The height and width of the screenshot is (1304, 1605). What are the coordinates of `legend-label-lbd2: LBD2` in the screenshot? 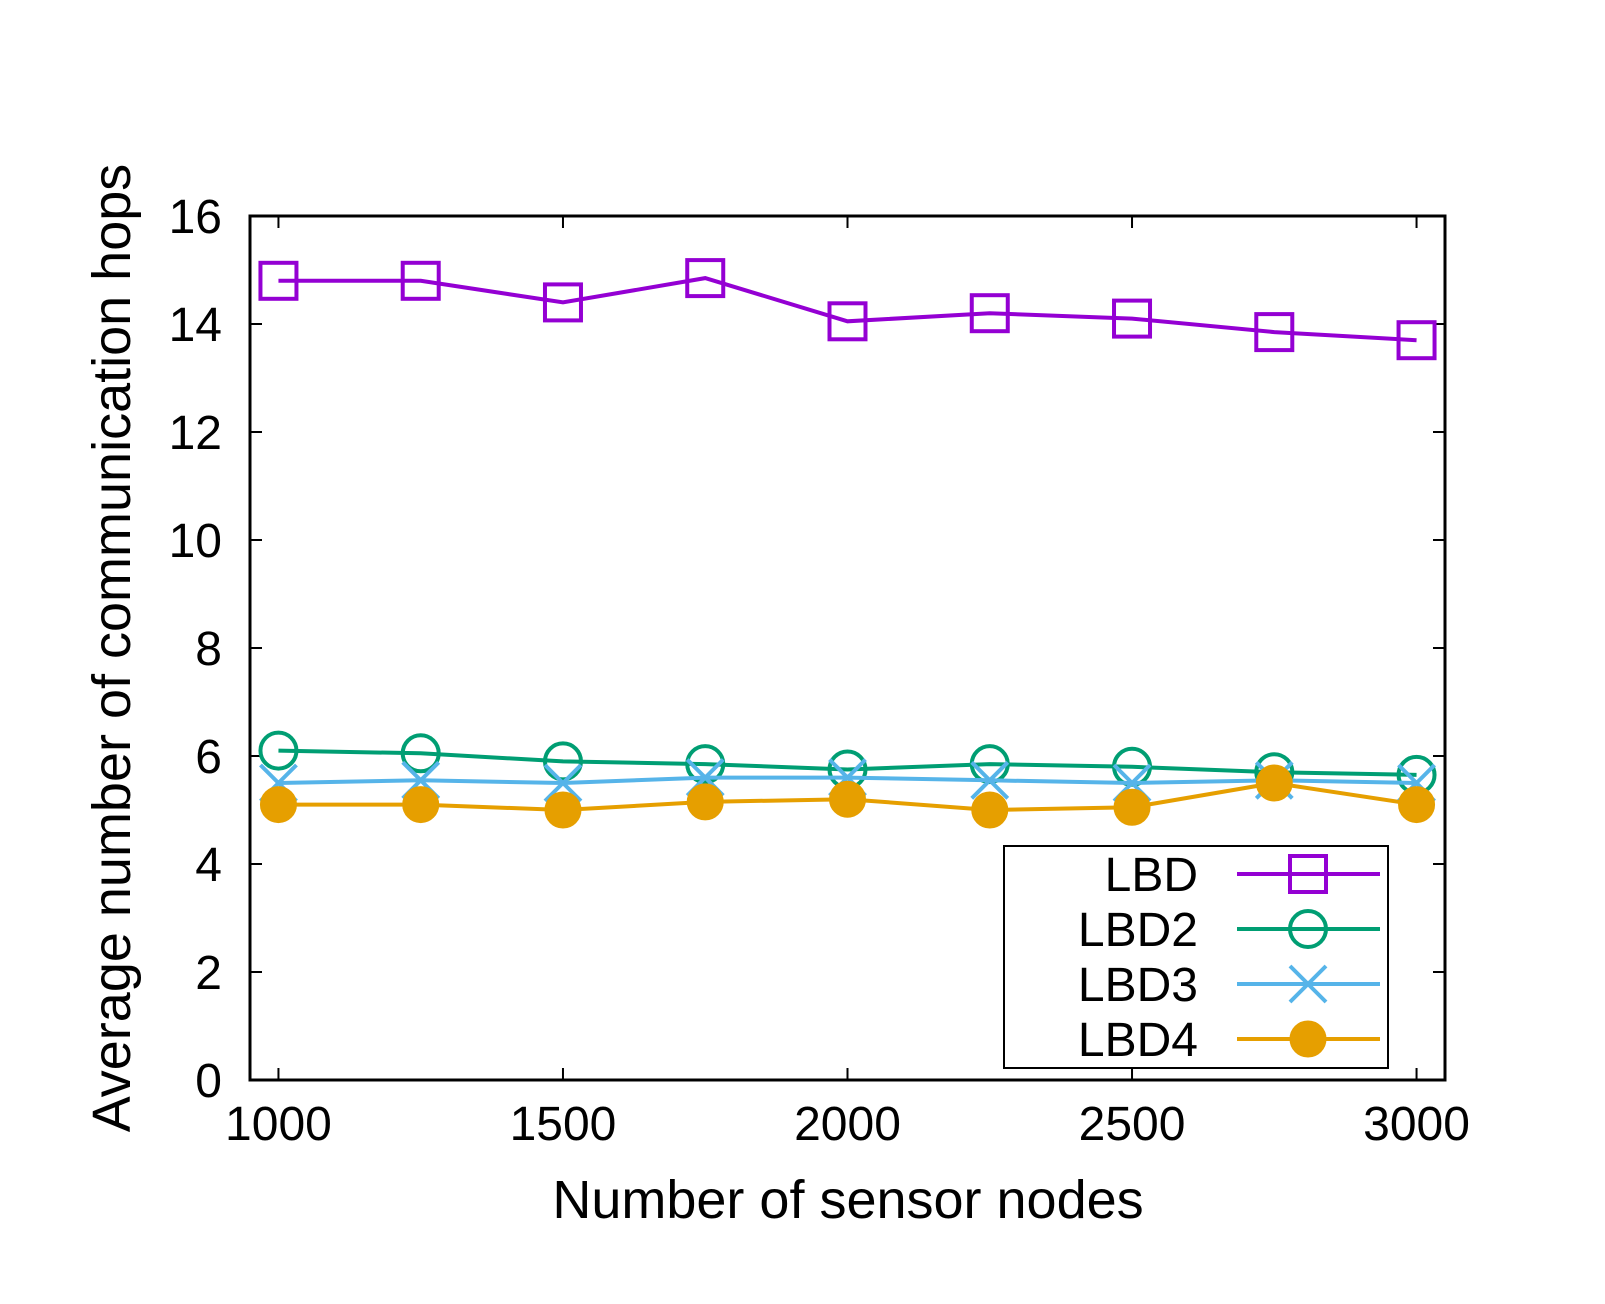 It's located at (1138, 930).